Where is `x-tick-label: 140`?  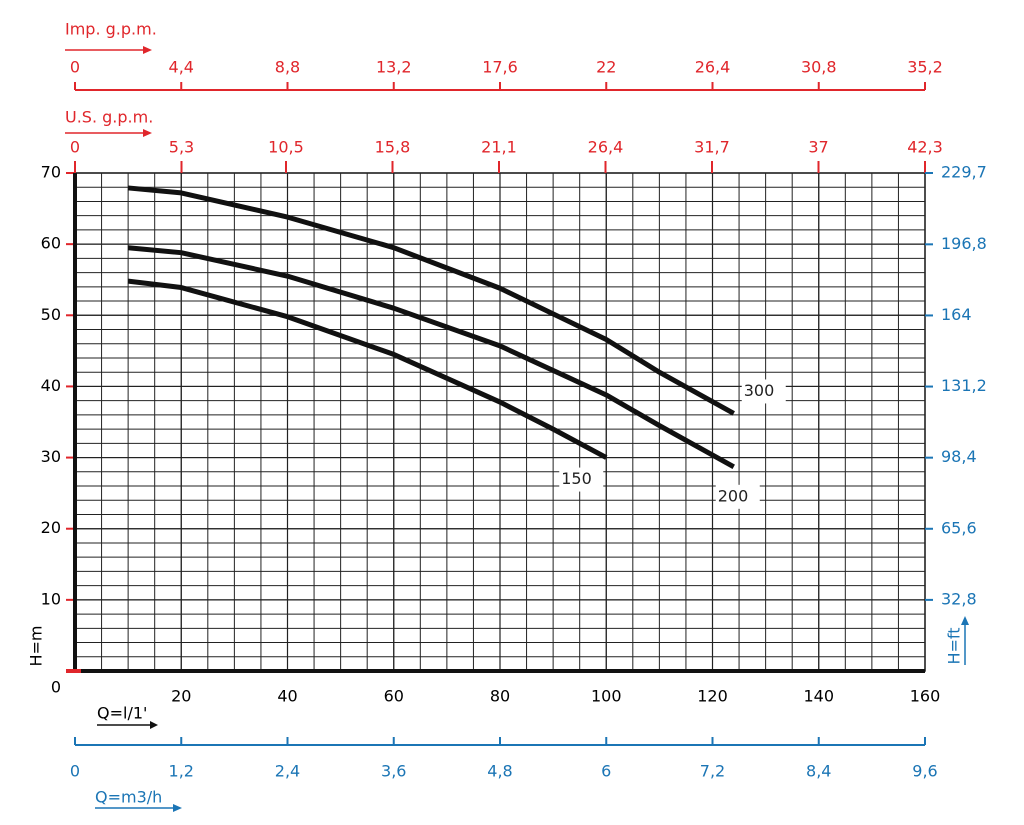
x-tick-label: 140 is located at coordinates (818, 696).